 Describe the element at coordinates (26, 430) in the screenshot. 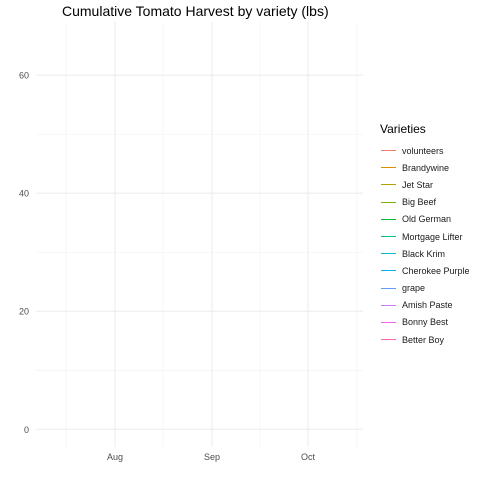

I see `y-tick-label: 0` at that location.